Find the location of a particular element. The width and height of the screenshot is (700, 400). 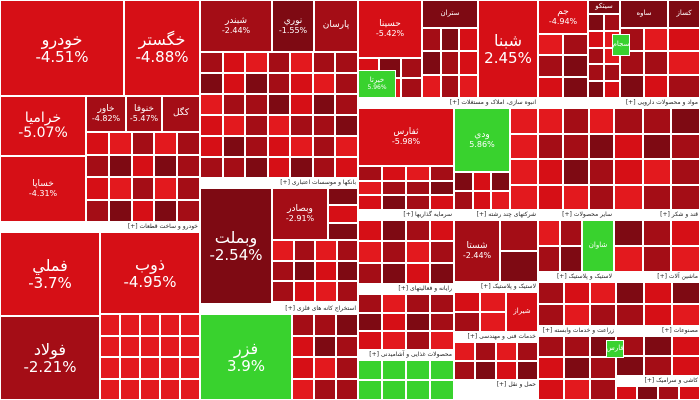

sector-label: [+] استخراج کانه های فلزی is located at coordinates (279, 308).